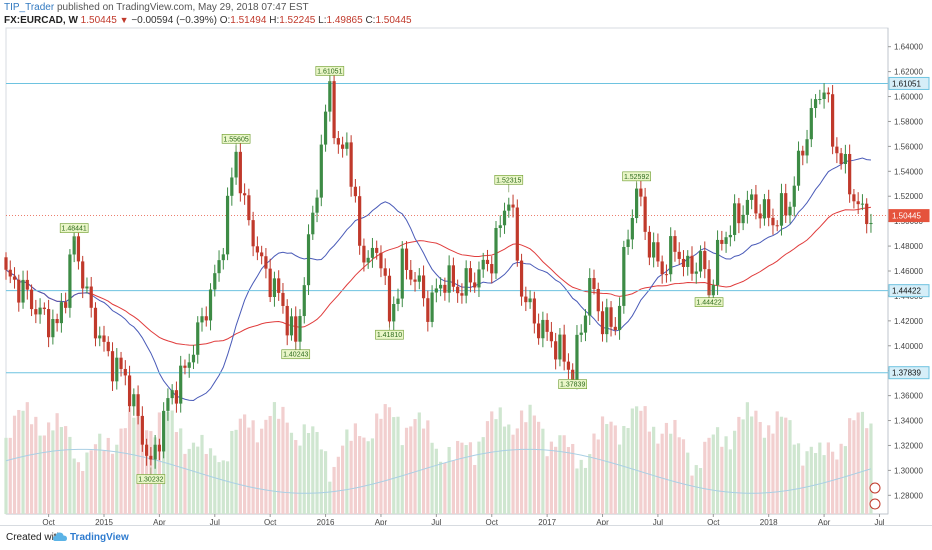 The image size is (932, 550). What do you see at coordinates (74, 228) in the screenshot?
I see `annotation-box` at bounding box center [74, 228].